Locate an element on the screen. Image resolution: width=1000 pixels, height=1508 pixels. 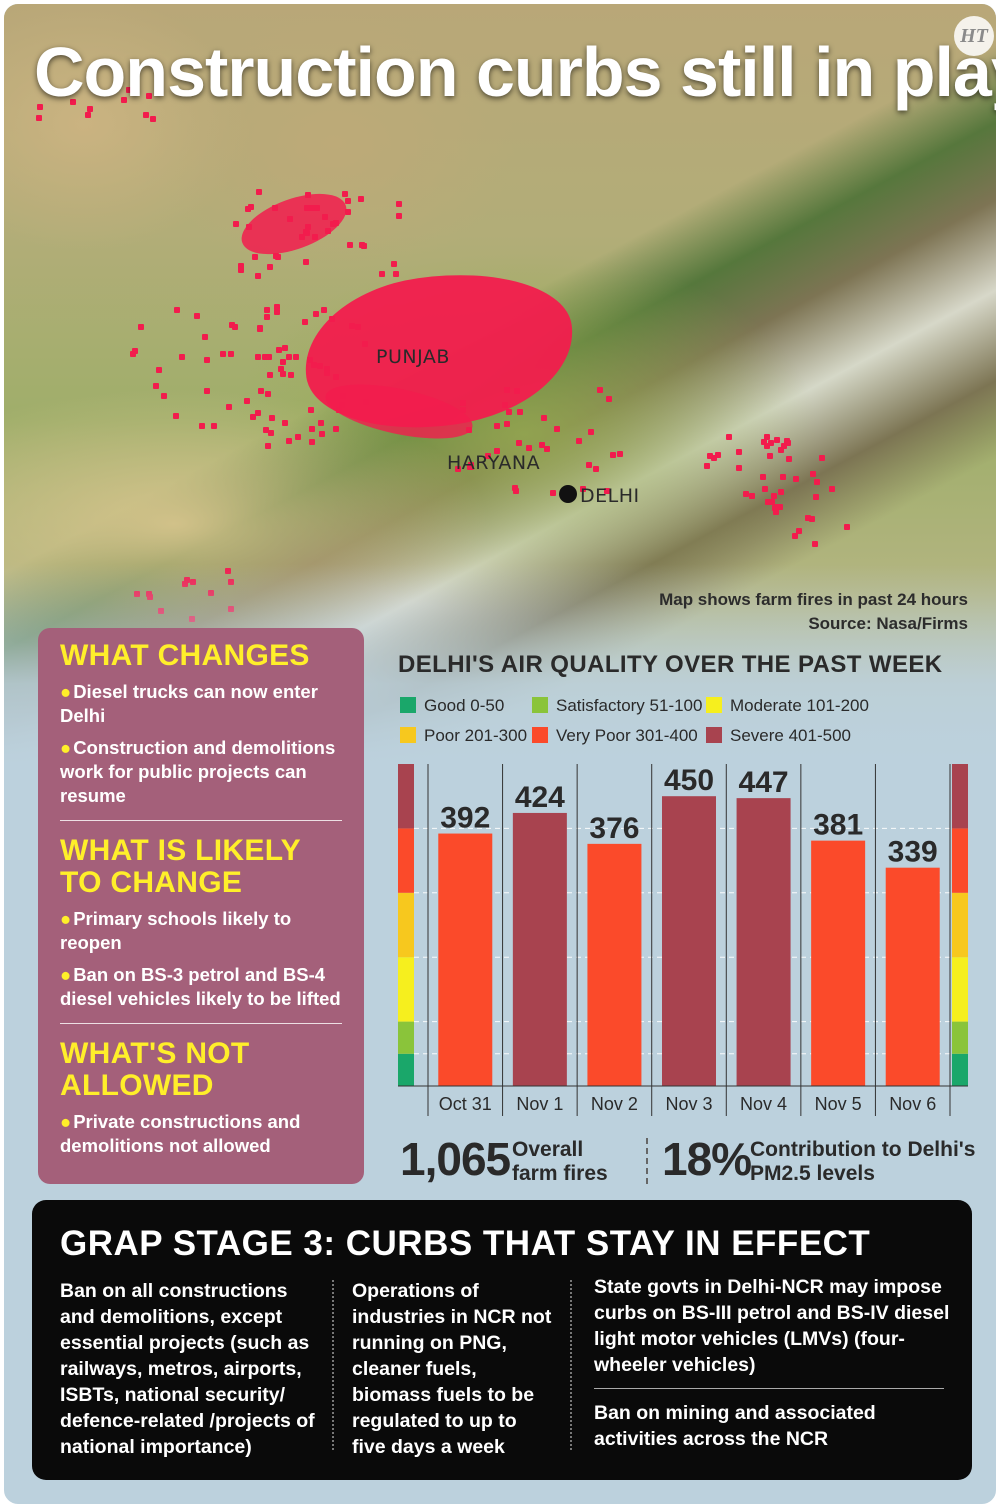
legend-item: Moderate 101-200 is located at coordinates (787, 706).